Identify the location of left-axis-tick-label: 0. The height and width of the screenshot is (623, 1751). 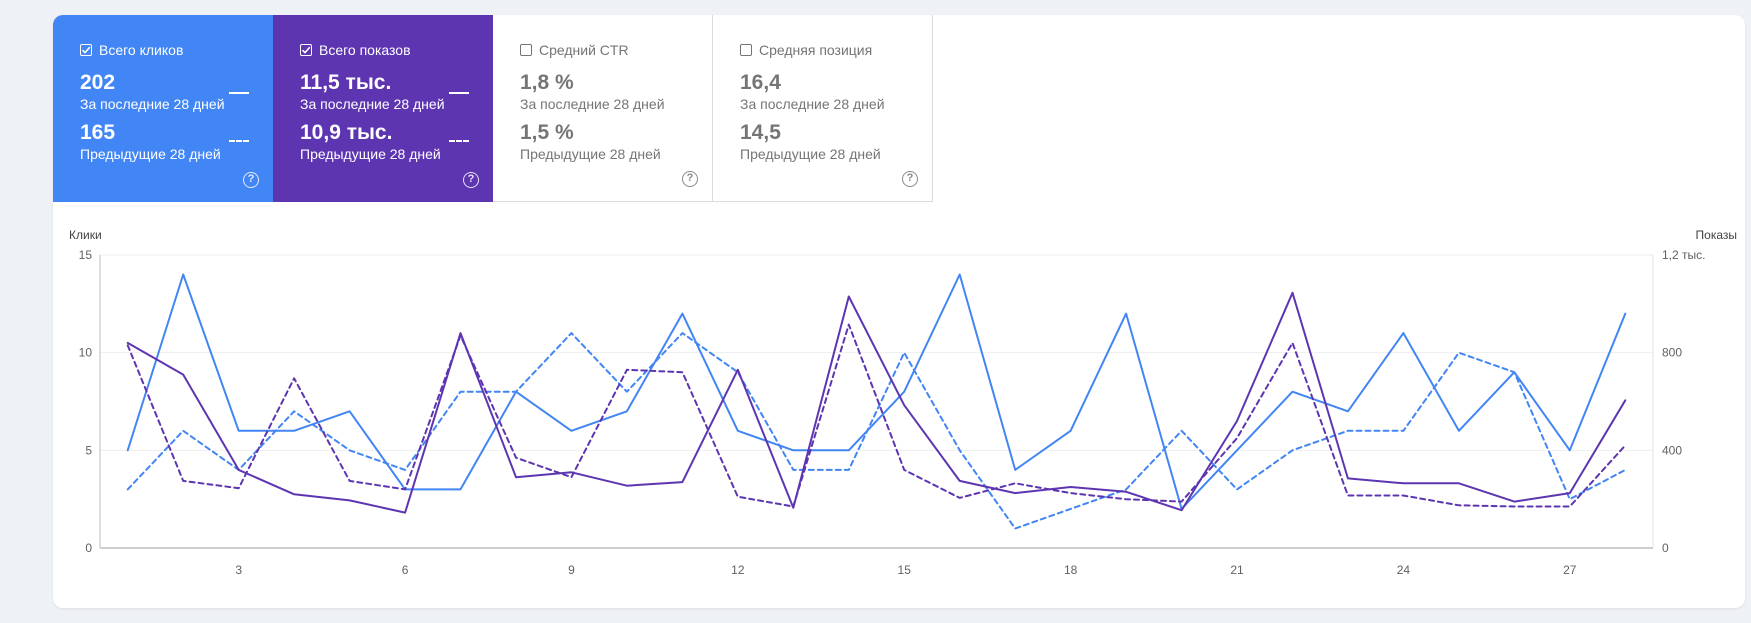
(88, 548).